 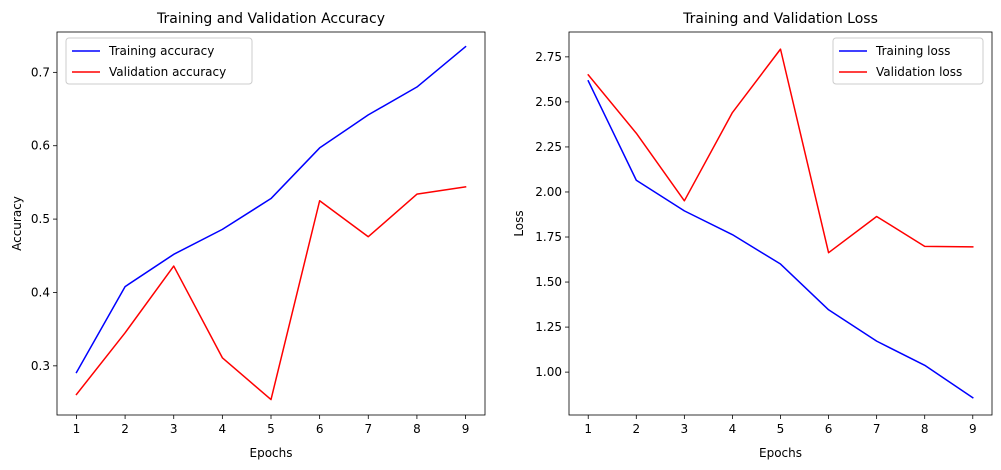 I want to click on legend: Training accuracy Validation accuracy, so click(x=159, y=61).